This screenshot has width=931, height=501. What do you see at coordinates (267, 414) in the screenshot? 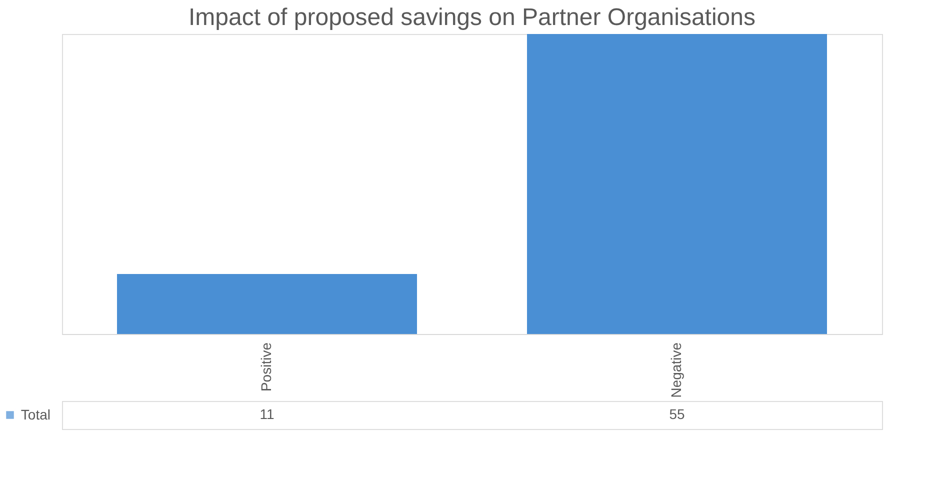
I see `data-label: 11` at bounding box center [267, 414].